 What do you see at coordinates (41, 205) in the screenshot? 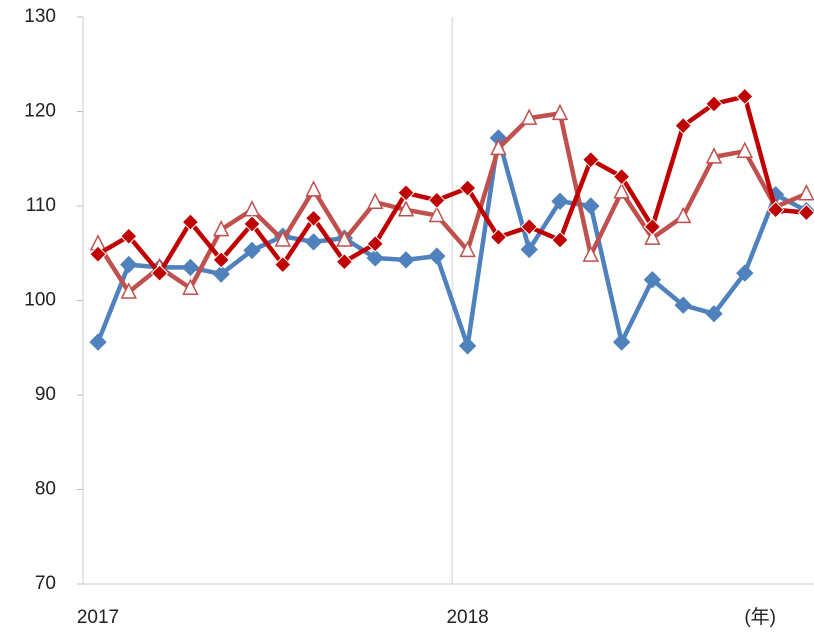
I see `y-tick-label: 110` at bounding box center [41, 205].